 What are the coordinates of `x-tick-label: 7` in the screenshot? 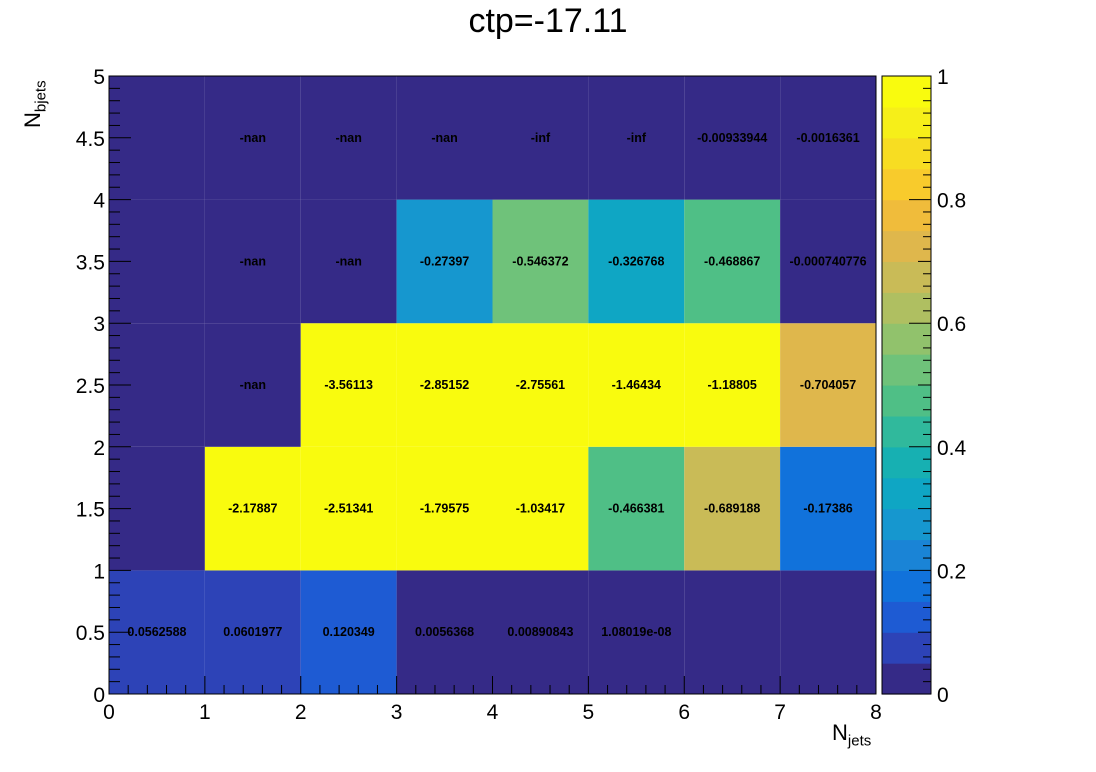 It's located at (780, 712).